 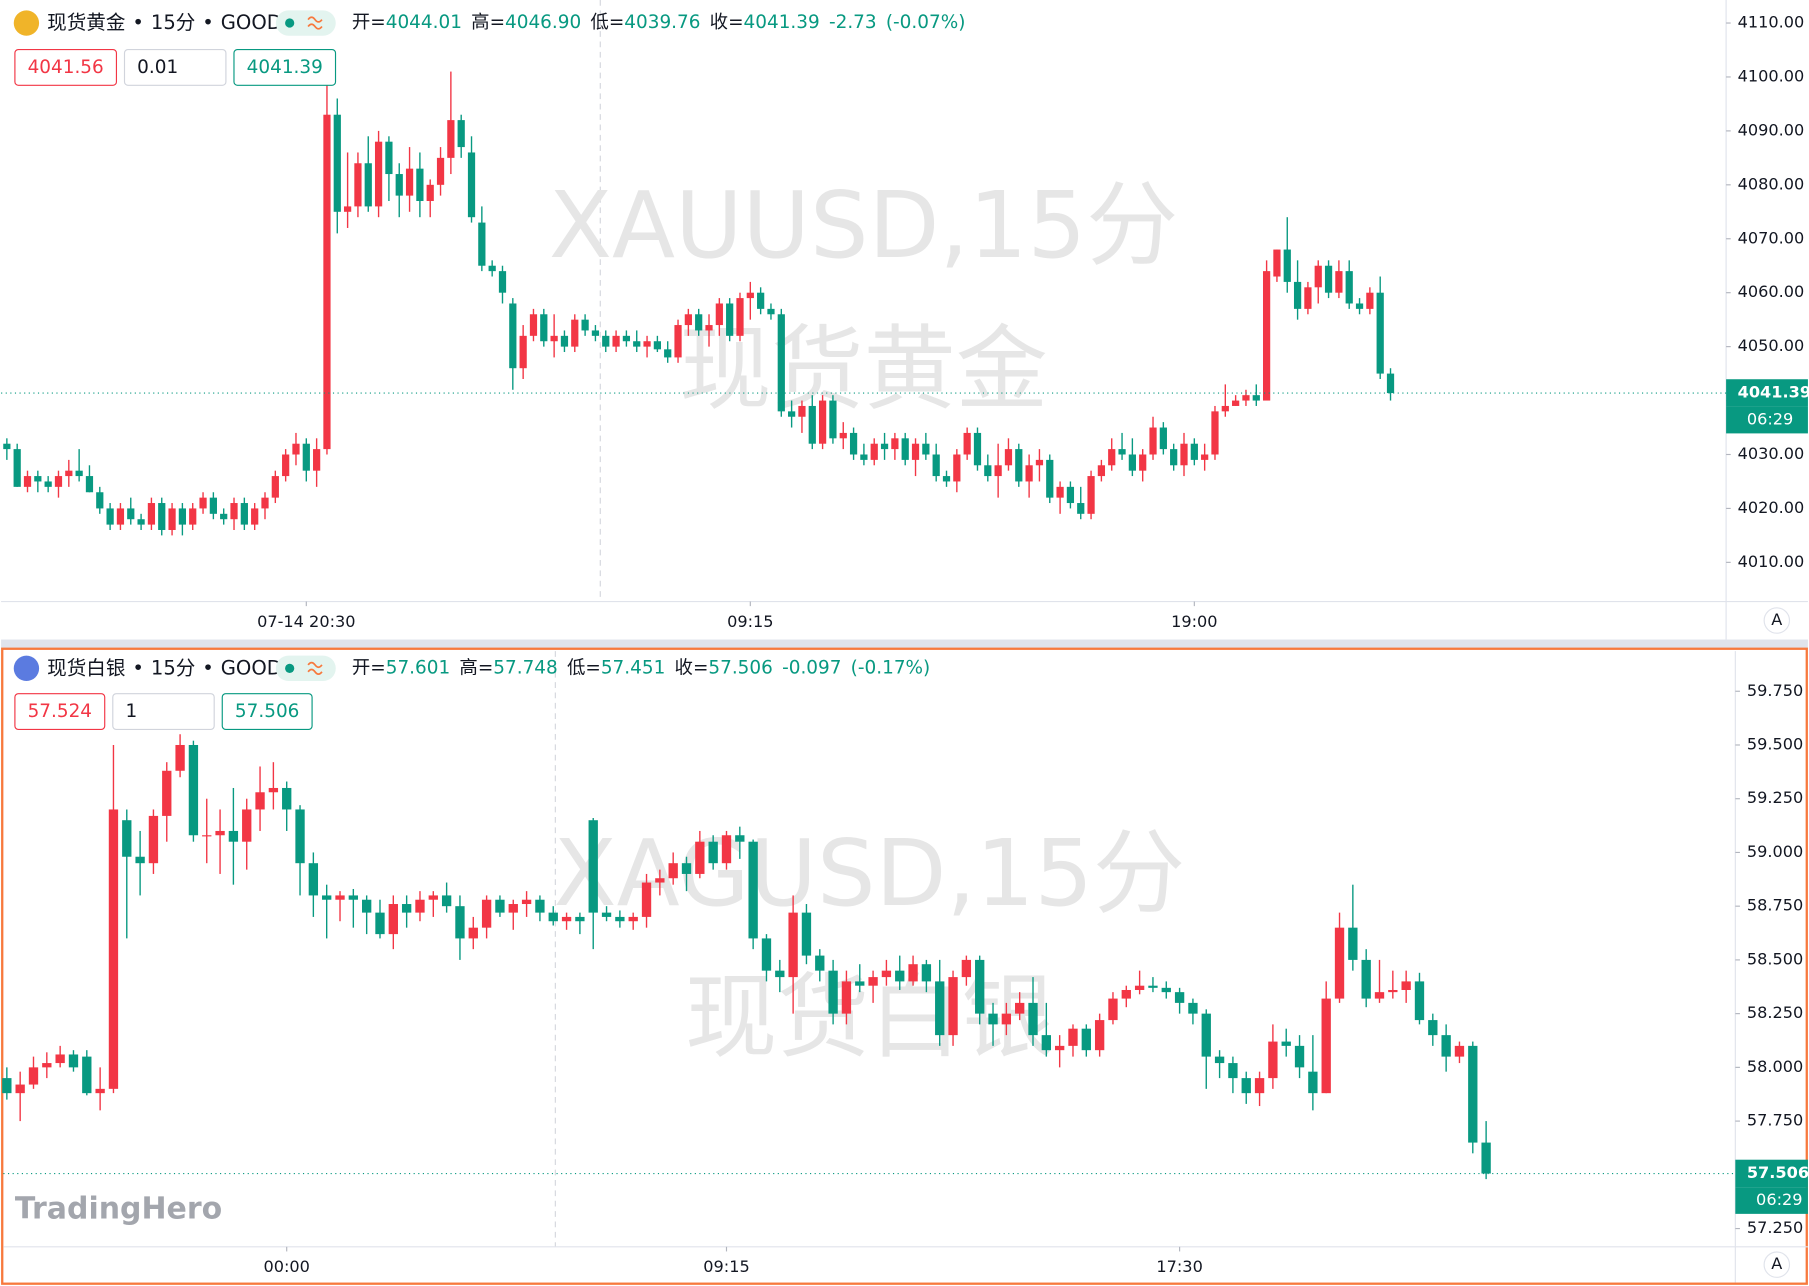 I want to click on stat-label: 低=, so click(x=584, y=667).